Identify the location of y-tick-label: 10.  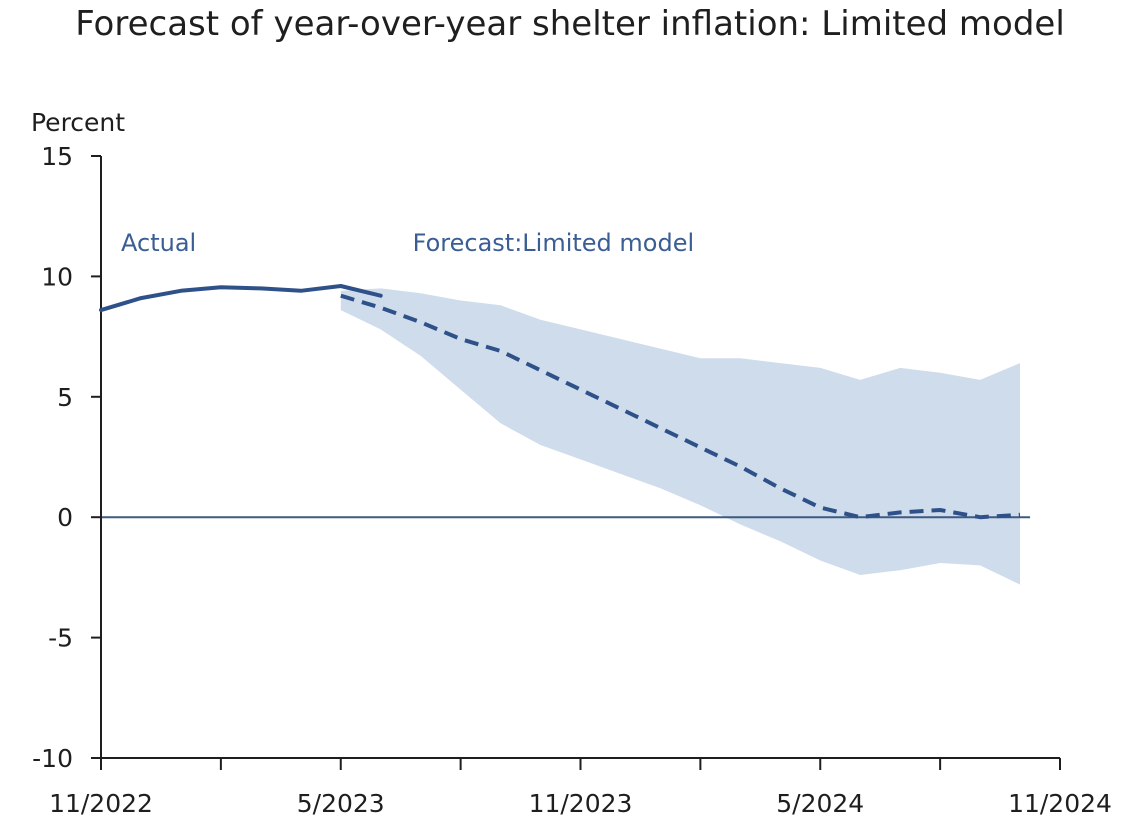
(57, 276).